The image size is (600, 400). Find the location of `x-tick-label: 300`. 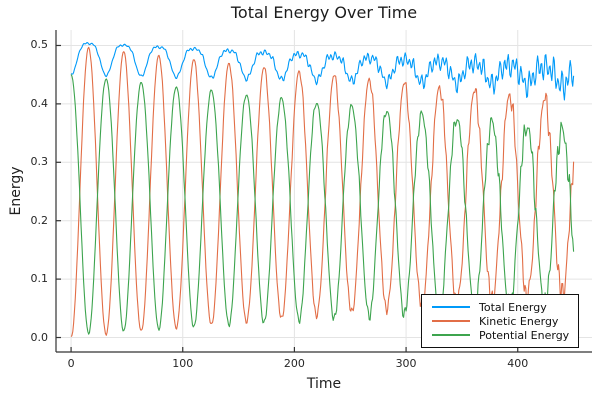

x-tick-label: 300 is located at coordinates (406, 363).